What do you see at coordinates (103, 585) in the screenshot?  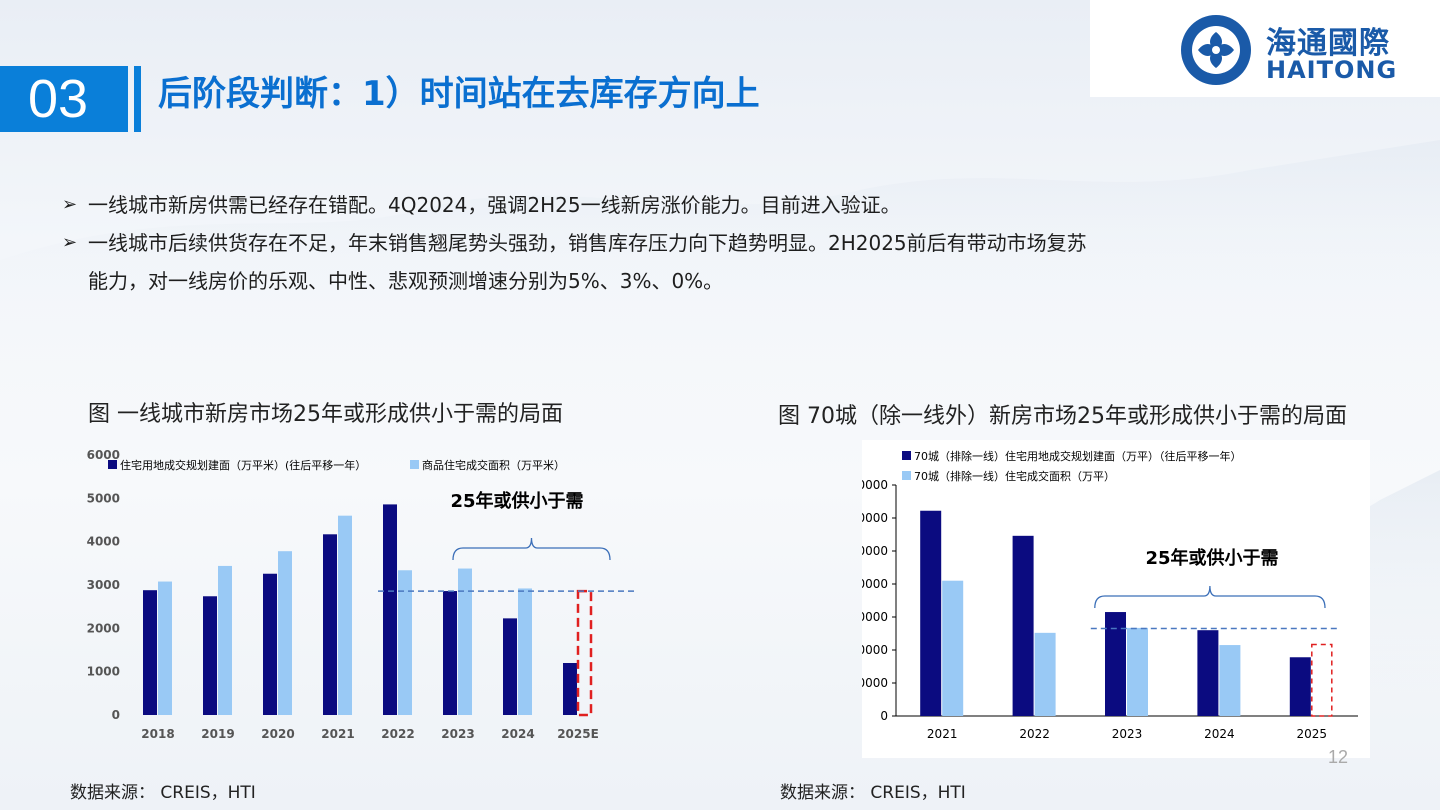 I see `y-tick-label: 3000` at bounding box center [103, 585].